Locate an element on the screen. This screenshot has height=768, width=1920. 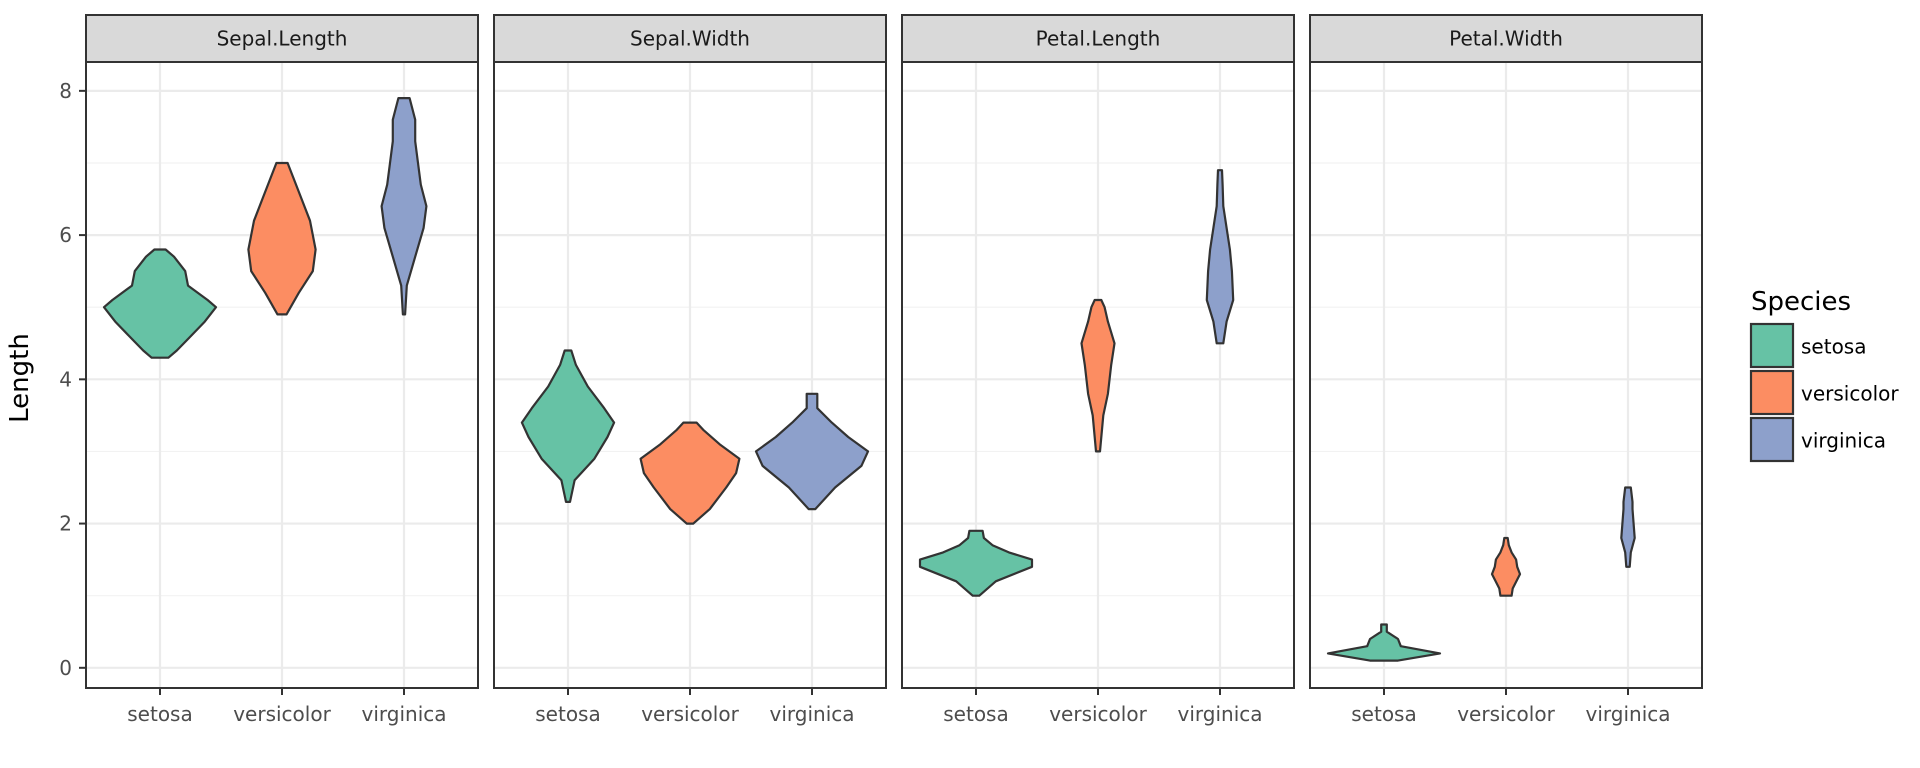
y-tick-label: 6 is located at coordinates (65, 235).